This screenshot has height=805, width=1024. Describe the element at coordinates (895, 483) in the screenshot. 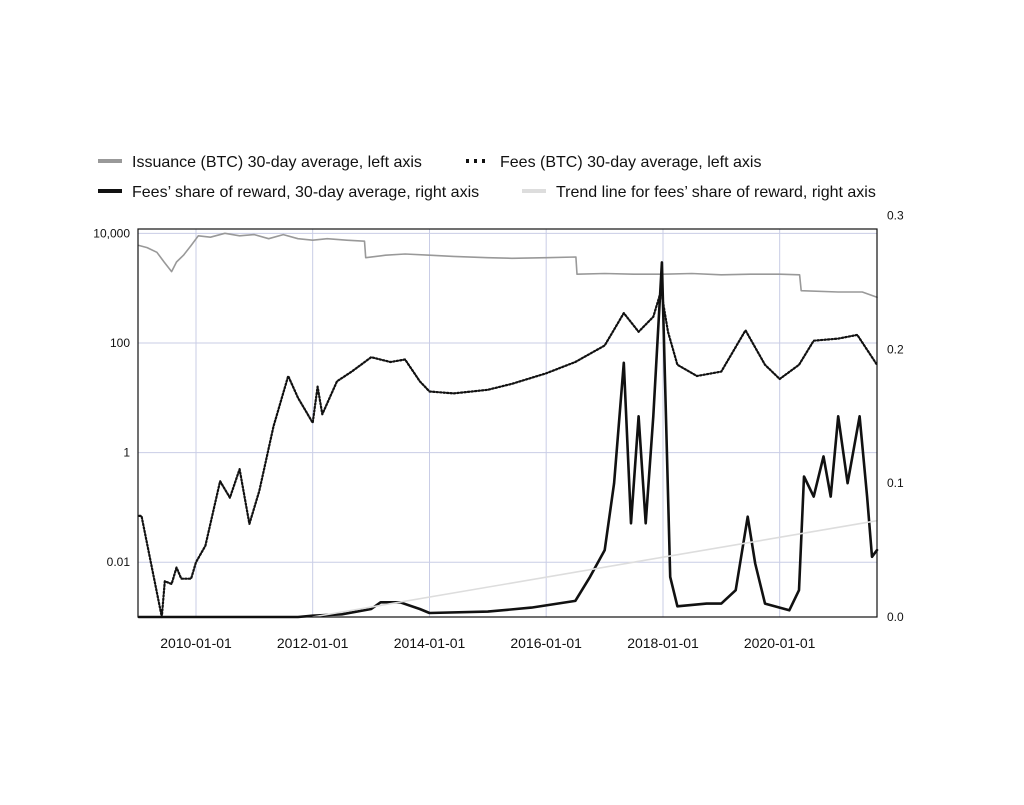

I see `right-axis-tick-label: 0.1` at that location.